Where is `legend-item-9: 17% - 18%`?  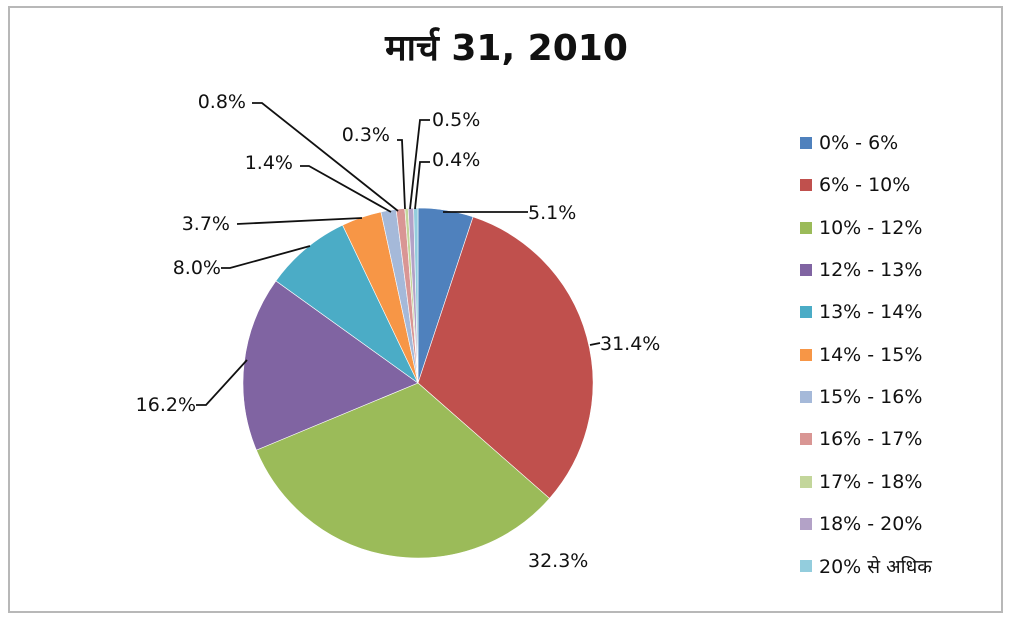
legend-item-9: 17% - 18% is located at coordinates (866, 481).